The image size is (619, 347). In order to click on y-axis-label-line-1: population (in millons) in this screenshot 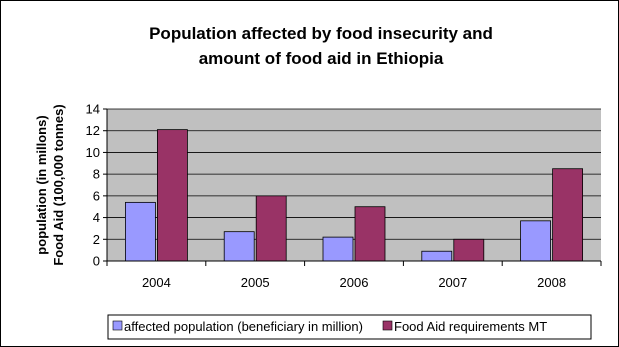, I will do `click(41, 184)`.